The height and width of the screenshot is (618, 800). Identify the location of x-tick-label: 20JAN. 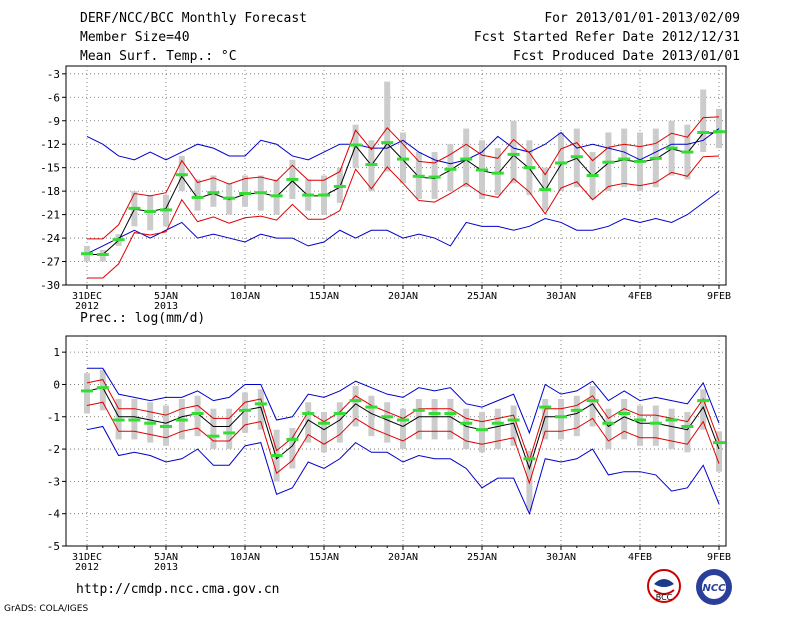
(403, 557).